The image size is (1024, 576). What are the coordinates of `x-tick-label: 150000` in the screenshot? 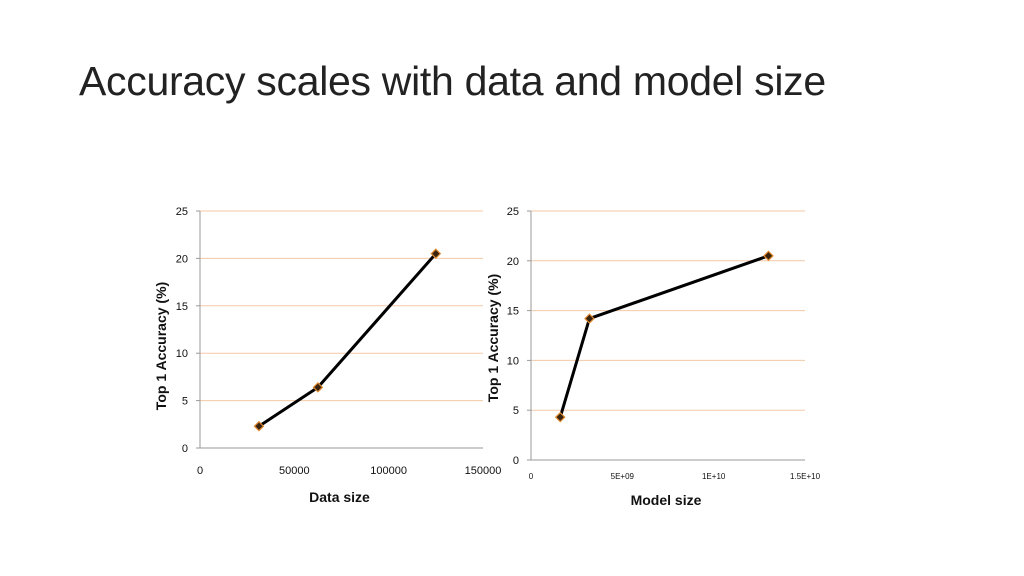 It's located at (483, 471).